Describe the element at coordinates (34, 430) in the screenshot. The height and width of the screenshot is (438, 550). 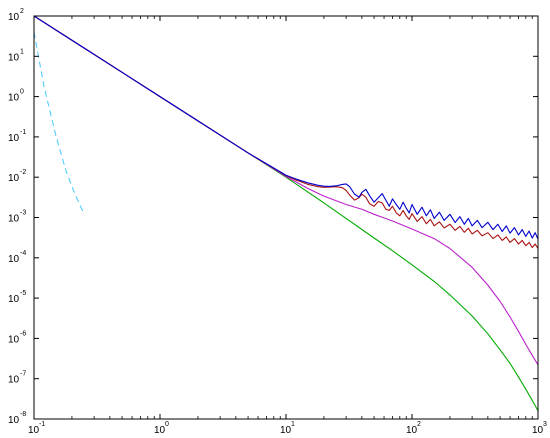
I see `x-tick-label-0: 10` at that location.